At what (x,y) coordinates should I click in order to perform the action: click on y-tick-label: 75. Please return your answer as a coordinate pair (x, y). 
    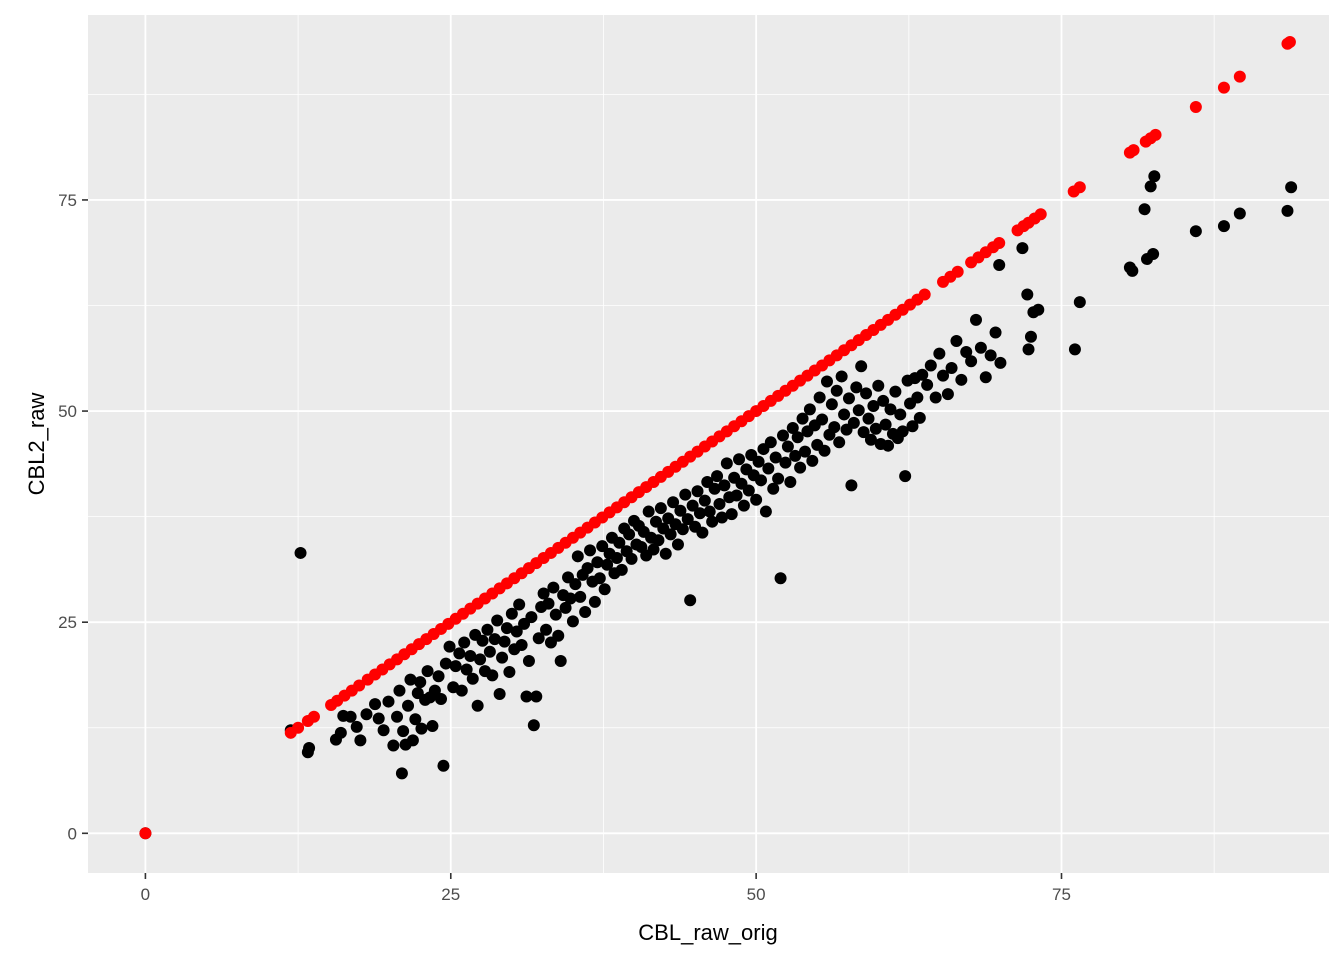
    Looking at the image, I should click on (67, 200).